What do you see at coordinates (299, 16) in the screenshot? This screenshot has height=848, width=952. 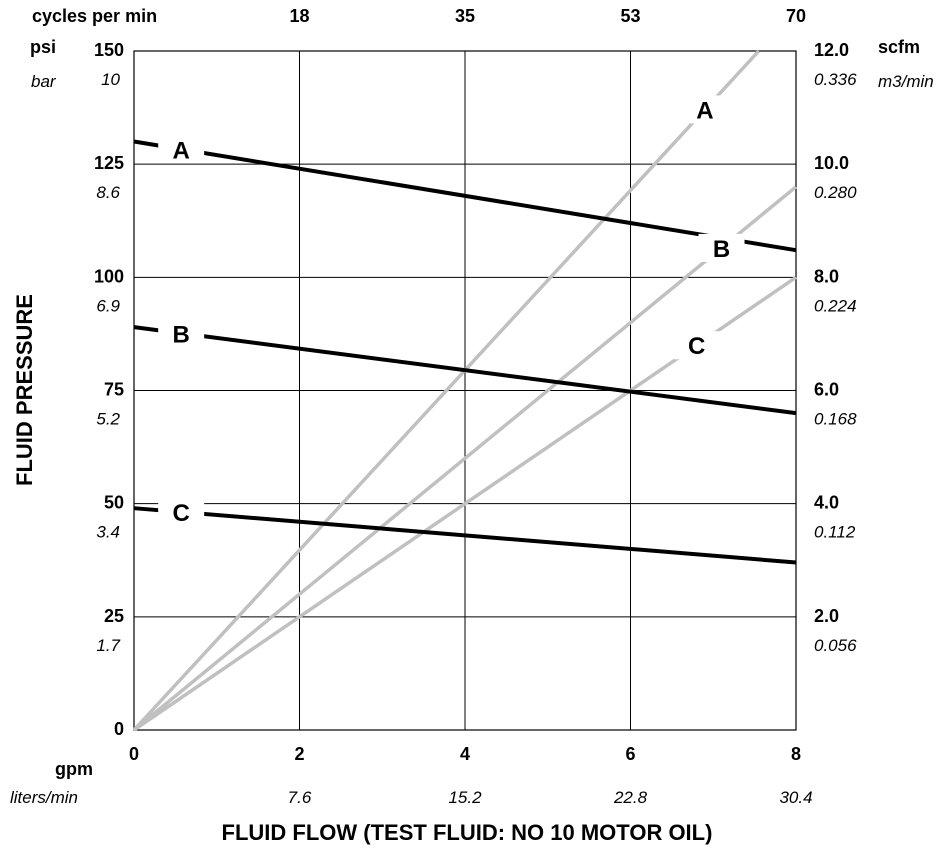 I see `top-tick-label: 18` at bounding box center [299, 16].